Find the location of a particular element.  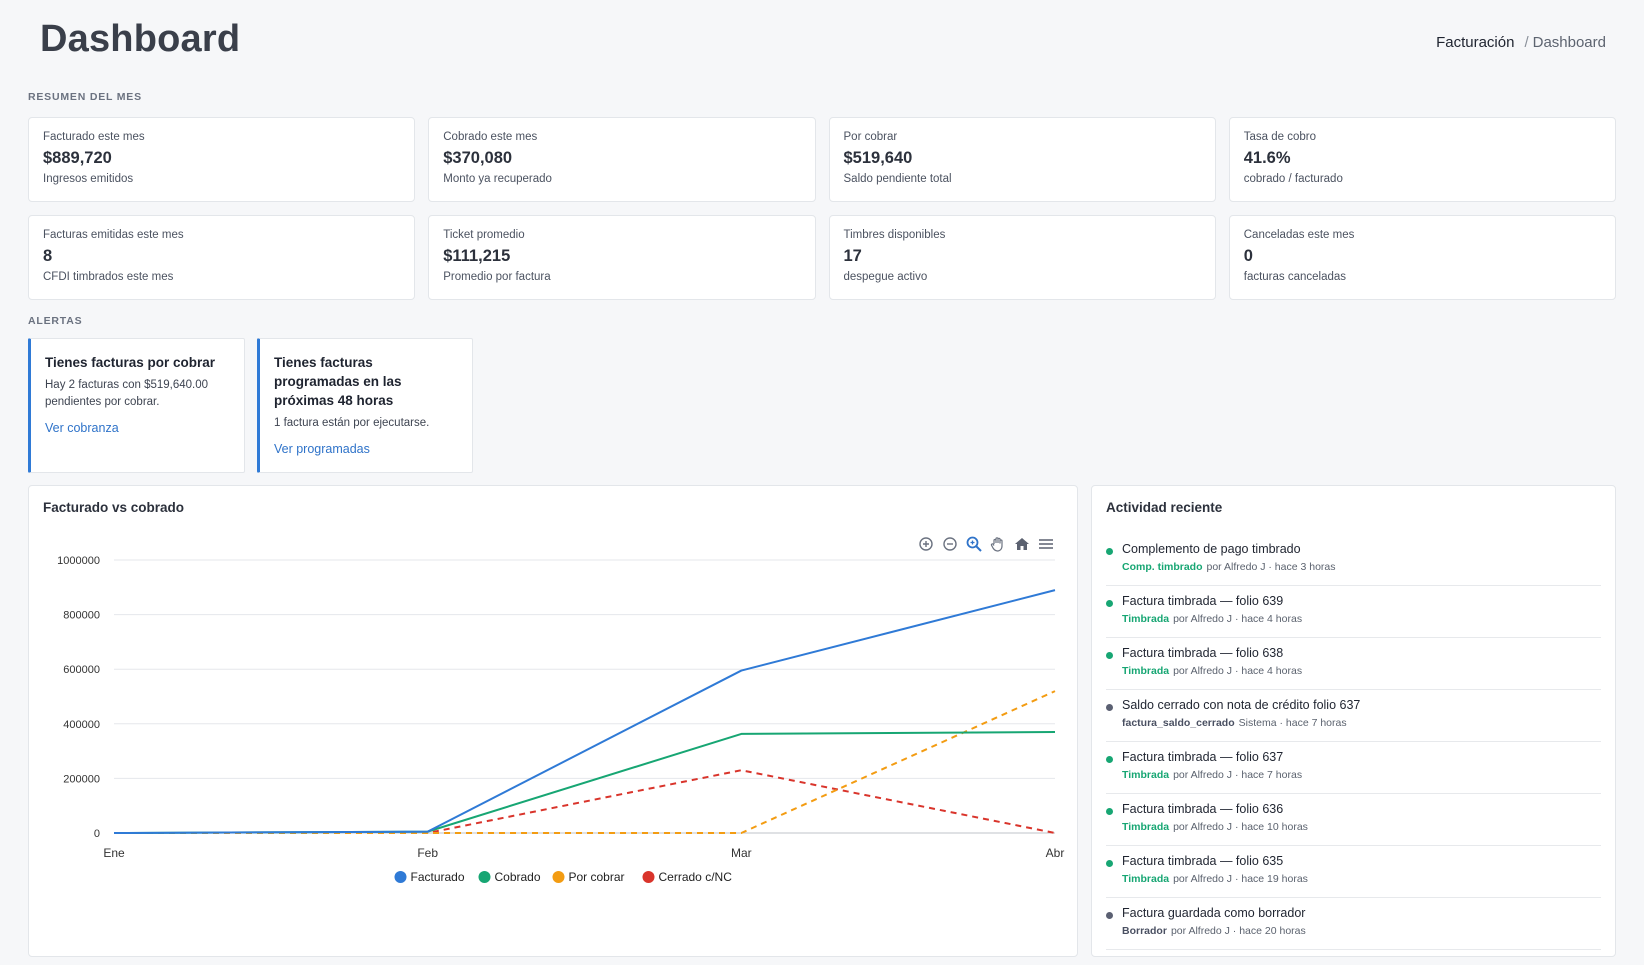

kpi-title: Por cobrar is located at coordinates (870, 137).